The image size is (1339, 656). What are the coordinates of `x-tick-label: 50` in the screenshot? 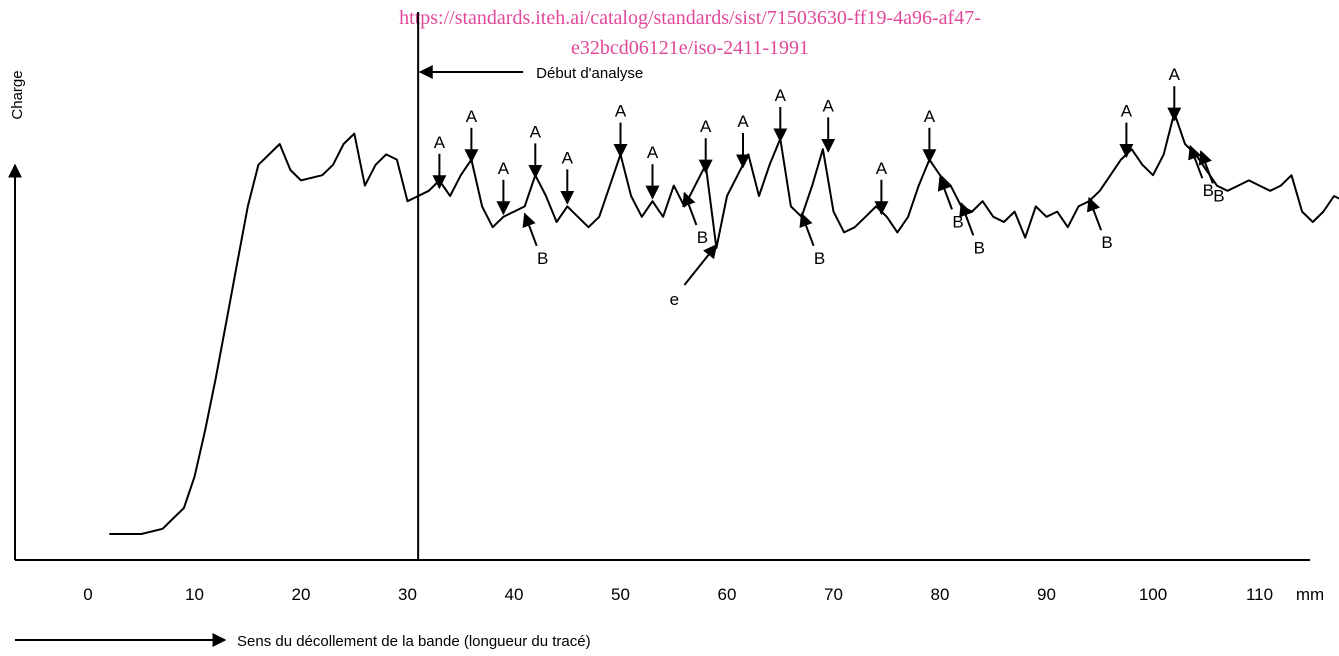 It's located at (620, 594).